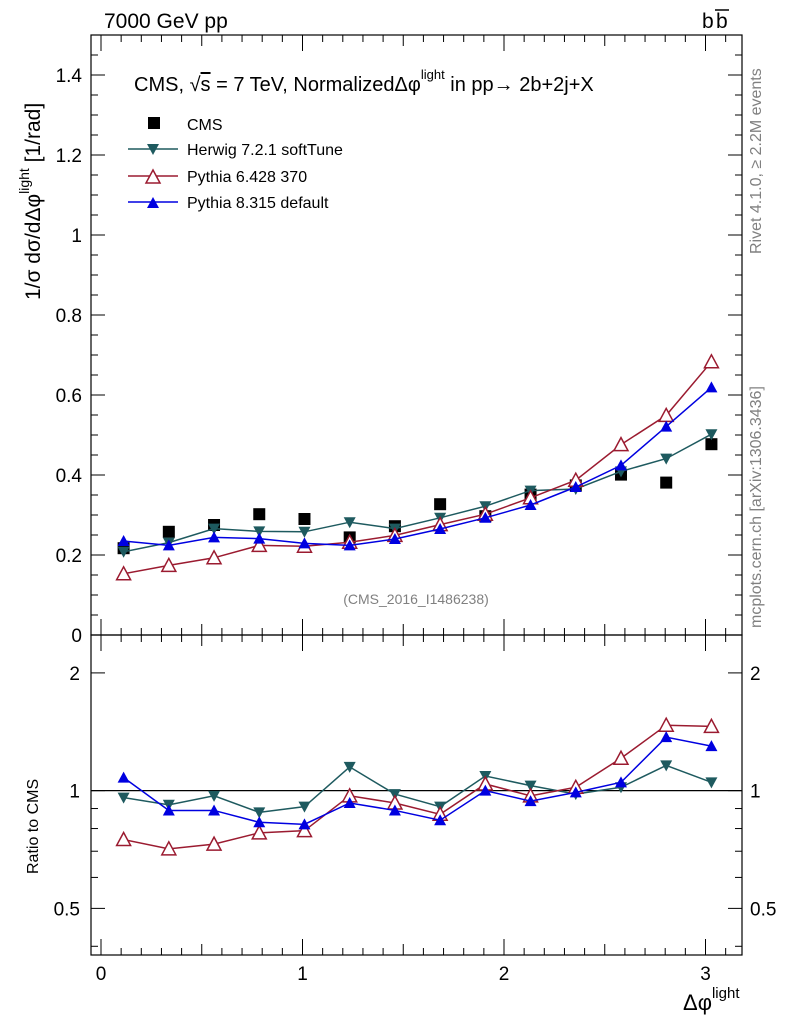 This screenshot has width=786, height=1024. I want to click on legend-label-p6: Pythia 6.428 370, so click(247, 177).